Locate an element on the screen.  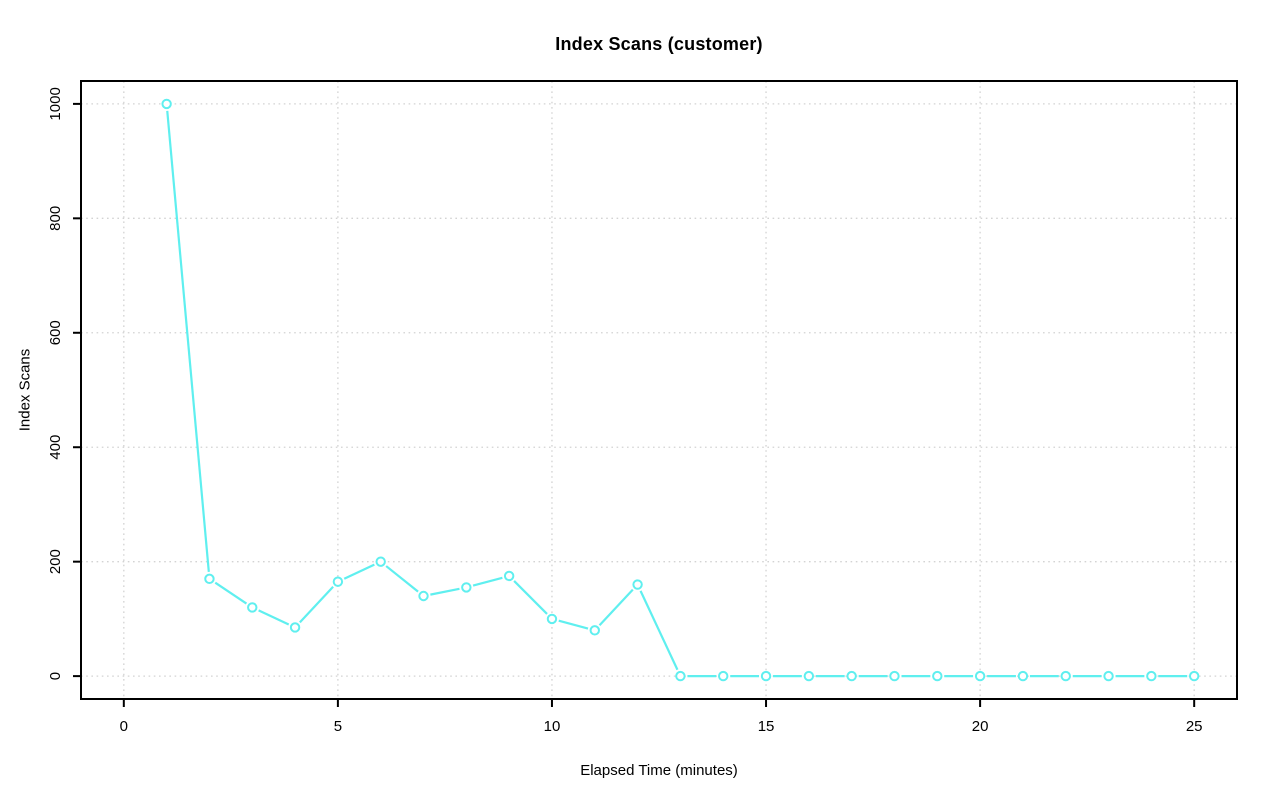
x-tick-label: 10 is located at coordinates (552, 726).